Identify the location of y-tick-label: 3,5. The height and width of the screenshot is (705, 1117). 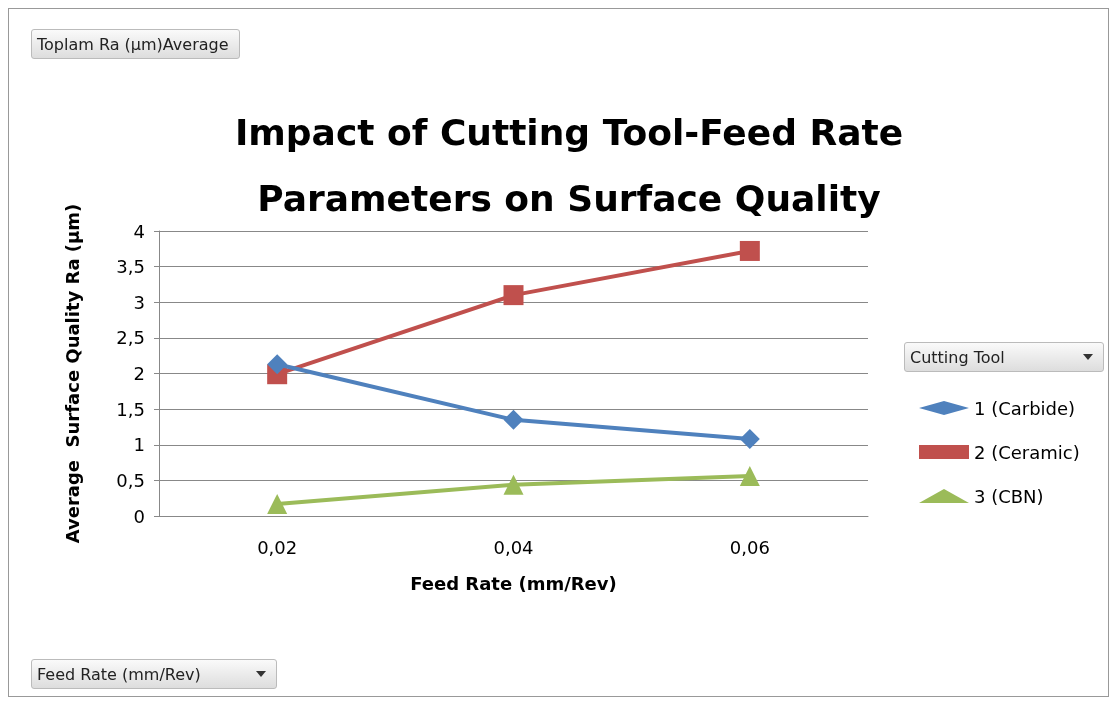
(130, 267).